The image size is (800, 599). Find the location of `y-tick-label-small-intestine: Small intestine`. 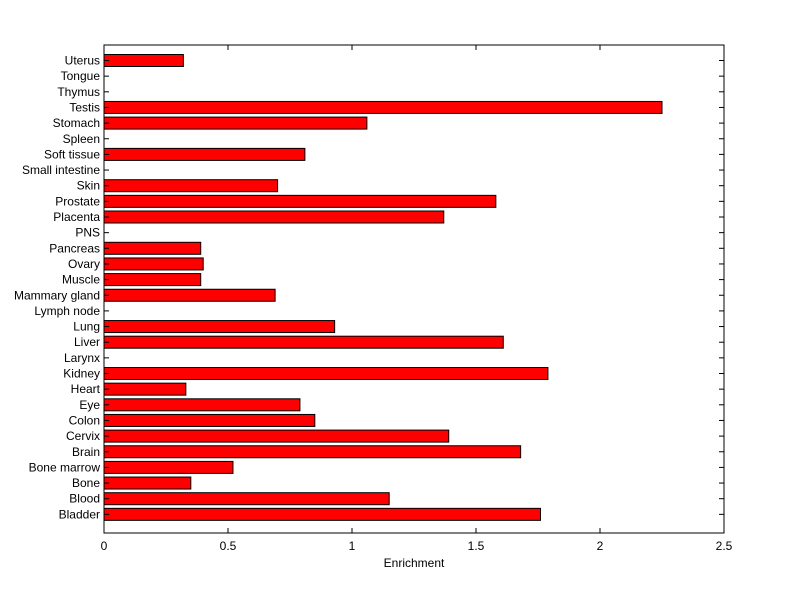

y-tick-label-small-intestine: Small intestine is located at coordinates (61, 170).